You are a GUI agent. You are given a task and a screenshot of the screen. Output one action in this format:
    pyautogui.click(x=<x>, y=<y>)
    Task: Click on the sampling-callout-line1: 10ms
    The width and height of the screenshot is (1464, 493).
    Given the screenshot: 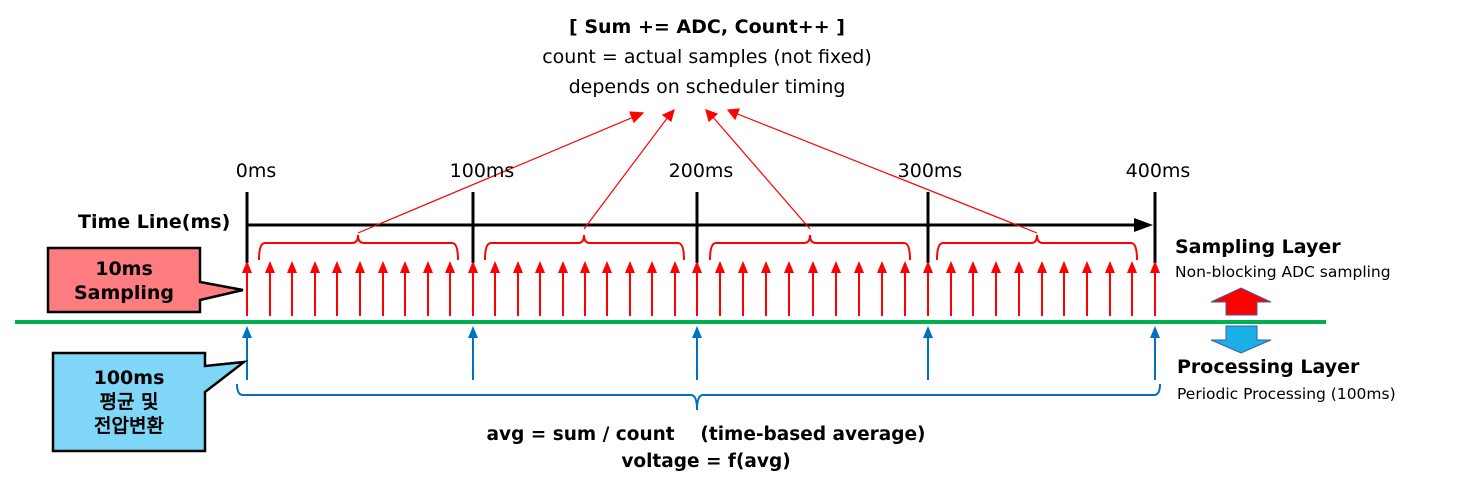 What is the action you would take?
    pyautogui.click(x=124, y=269)
    